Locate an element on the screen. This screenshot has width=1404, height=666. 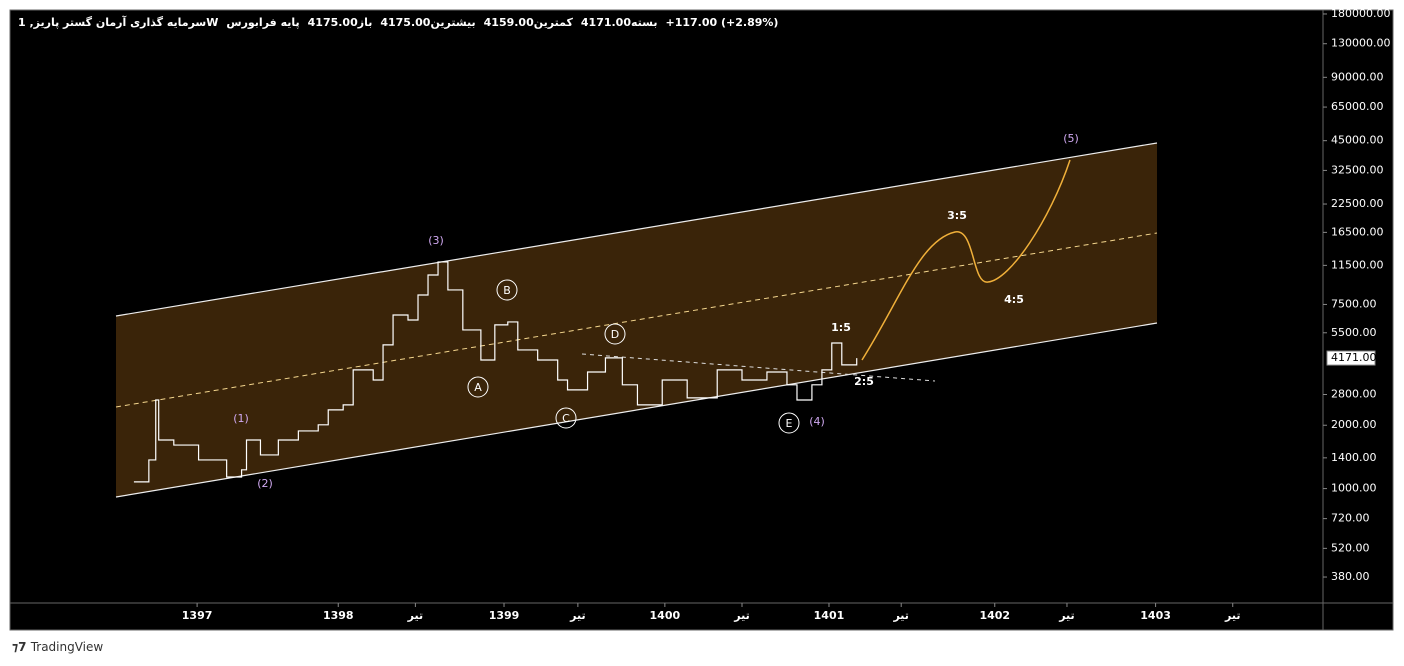
x-tick-label: 1399 is located at coordinates (504, 615).